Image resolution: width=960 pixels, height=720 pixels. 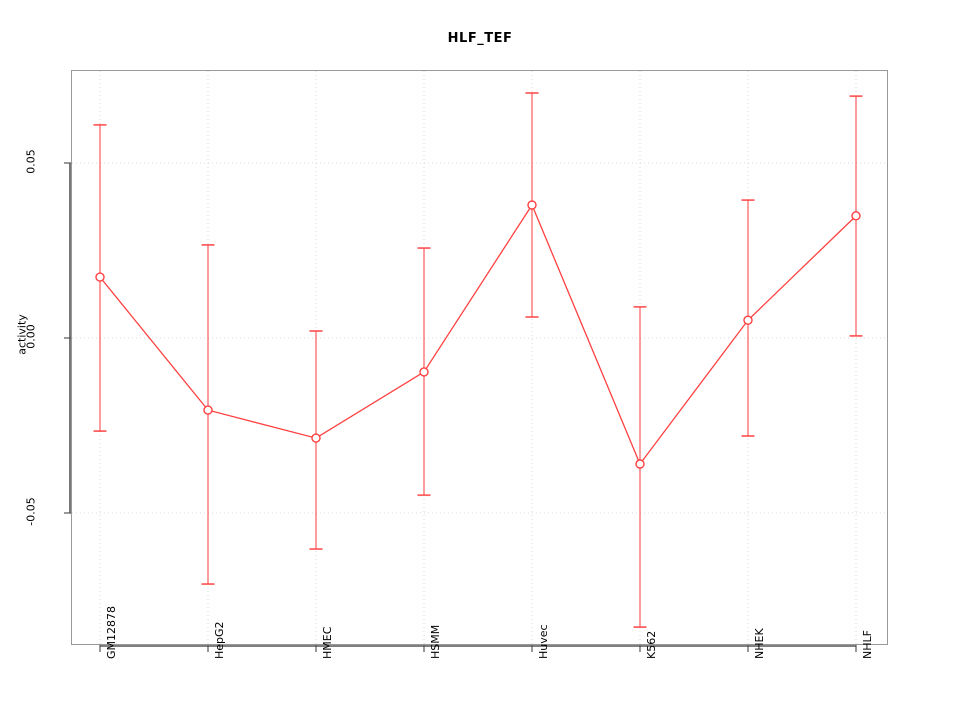 What do you see at coordinates (759, 643) in the screenshot?
I see `x-tick-label-nhek: NHEK` at bounding box center [759, 643].